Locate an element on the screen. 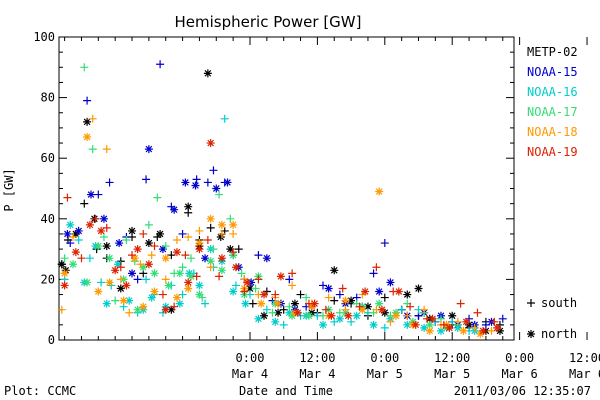  y-axis-label: P [GW] is located at coordinates (9, 189).